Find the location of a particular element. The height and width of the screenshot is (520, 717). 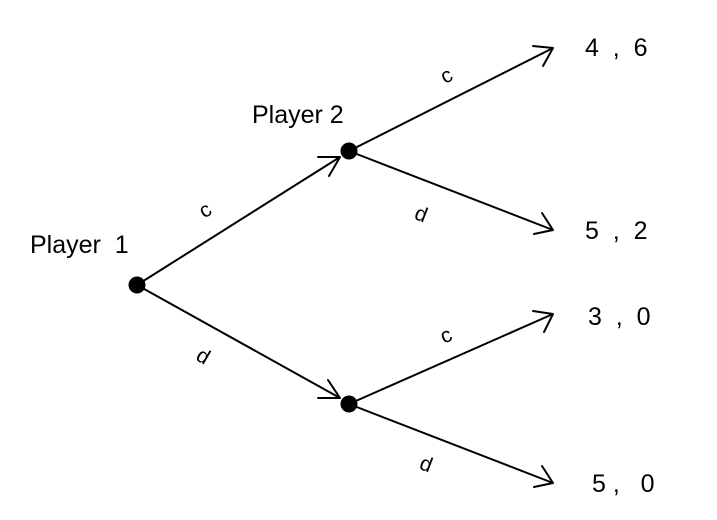

move-label-p2-lower-c: c is located at coordinates (446, 335).